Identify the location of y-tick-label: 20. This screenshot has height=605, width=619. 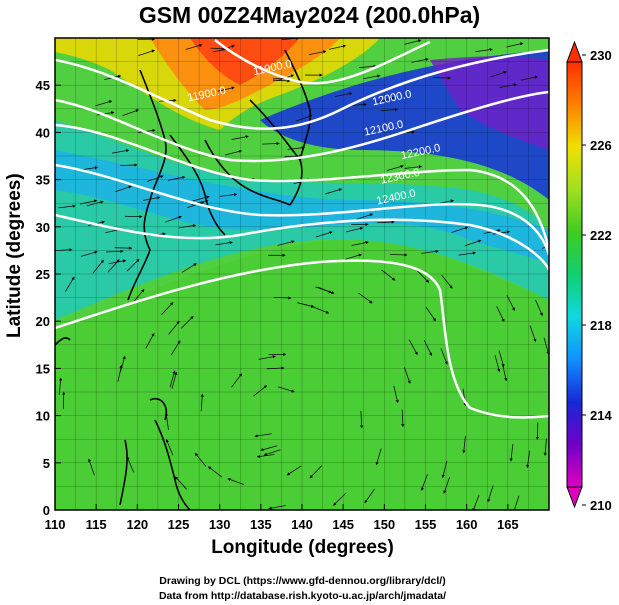
(43, 321).